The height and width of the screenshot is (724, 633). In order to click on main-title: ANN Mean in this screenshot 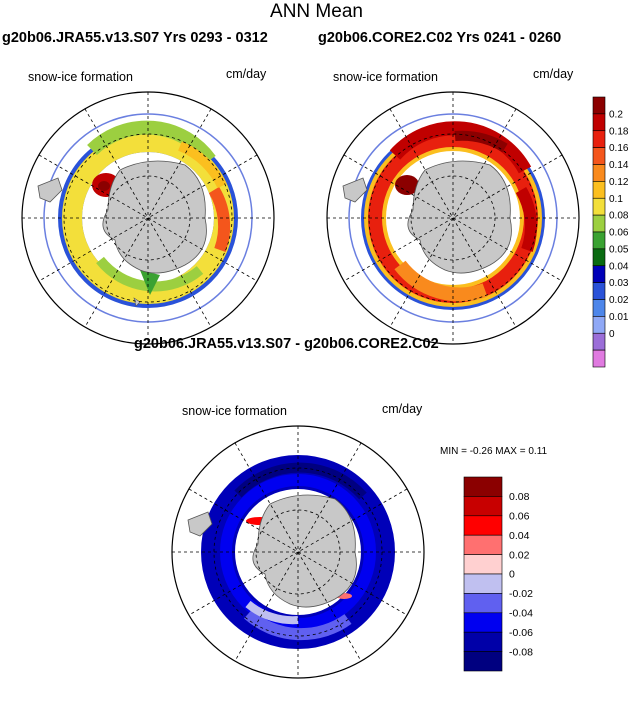, I will do `click(316, 11)`.